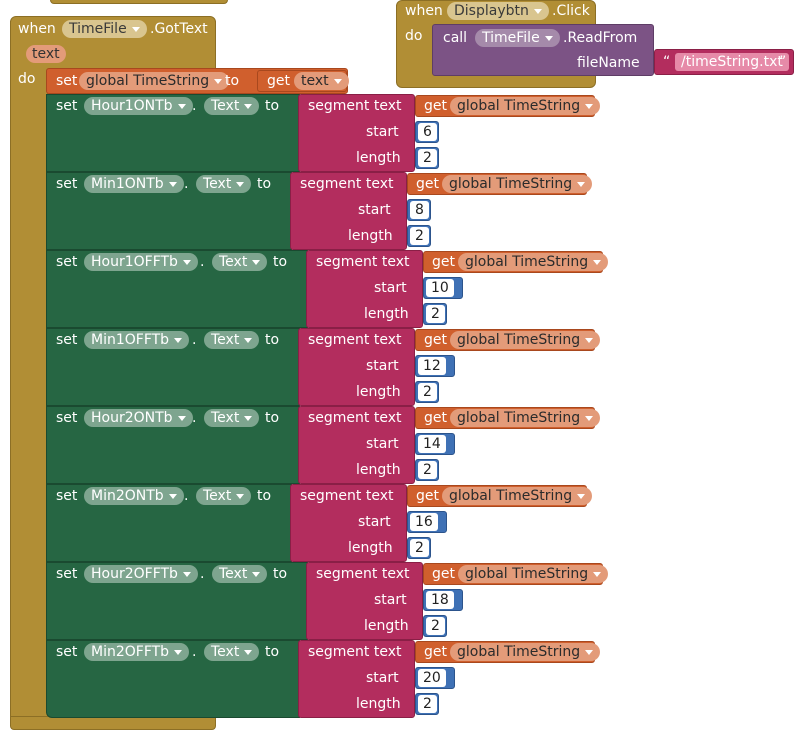 The height and width of the screenshot is (732, 802). What do you see at coordinates (37, 29) in the screenshot?
I see `when-label: when` at bounding box center [37, 29].